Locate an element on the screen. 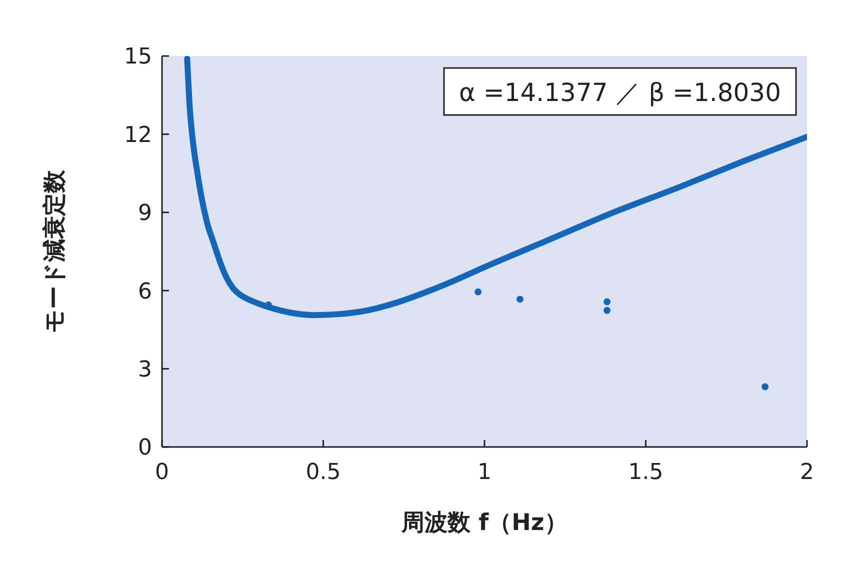 The image size is (865, 565). x-axis-title: 周波数 f（Hz） is located at coordinates (484, 523).